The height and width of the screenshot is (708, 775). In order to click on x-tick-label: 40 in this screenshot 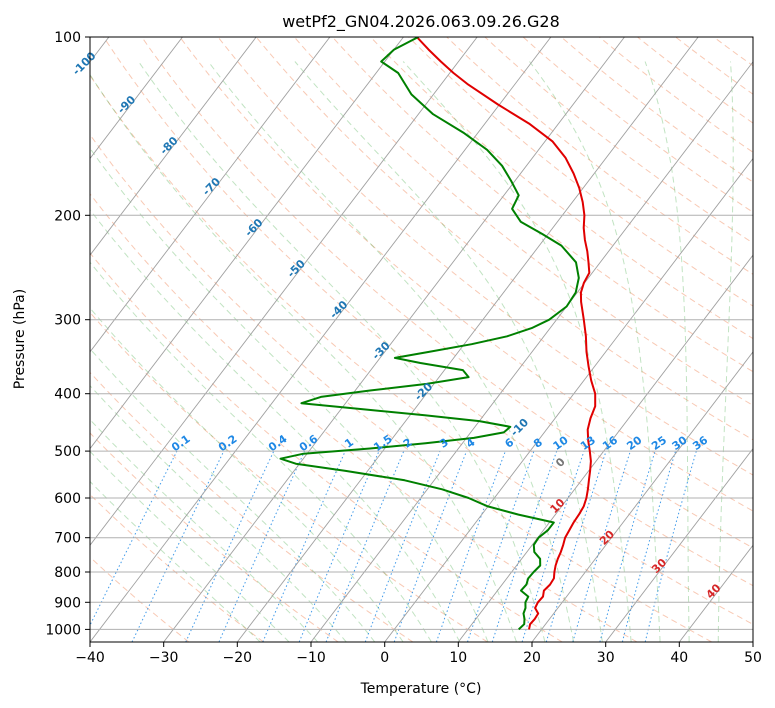, I will do `click(679, 658)`.